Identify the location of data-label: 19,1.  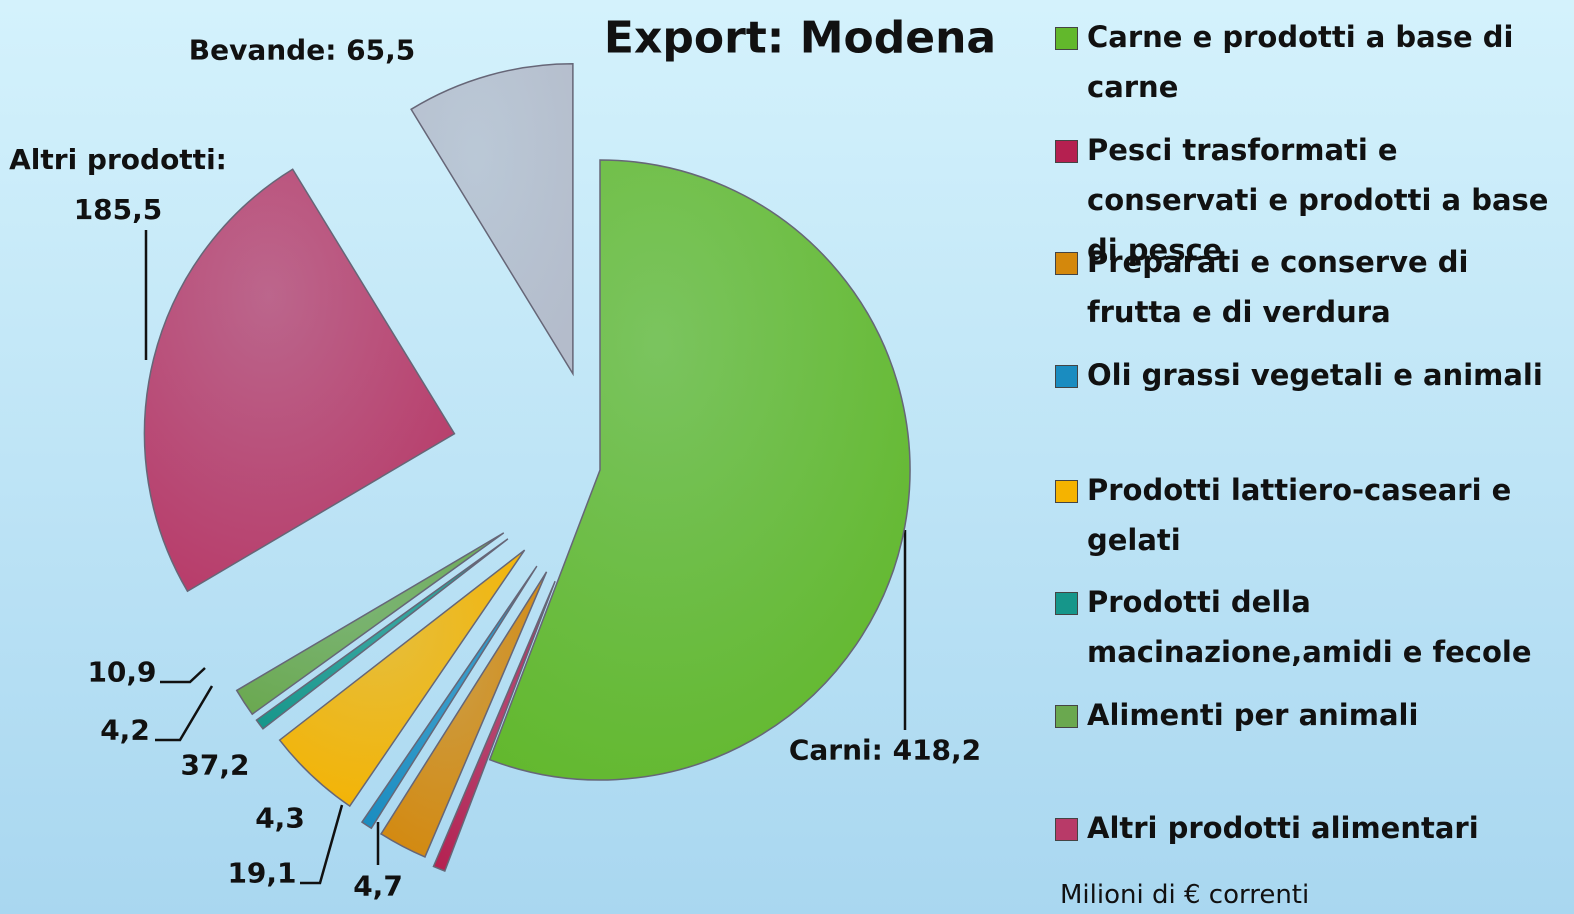
(262, 873).